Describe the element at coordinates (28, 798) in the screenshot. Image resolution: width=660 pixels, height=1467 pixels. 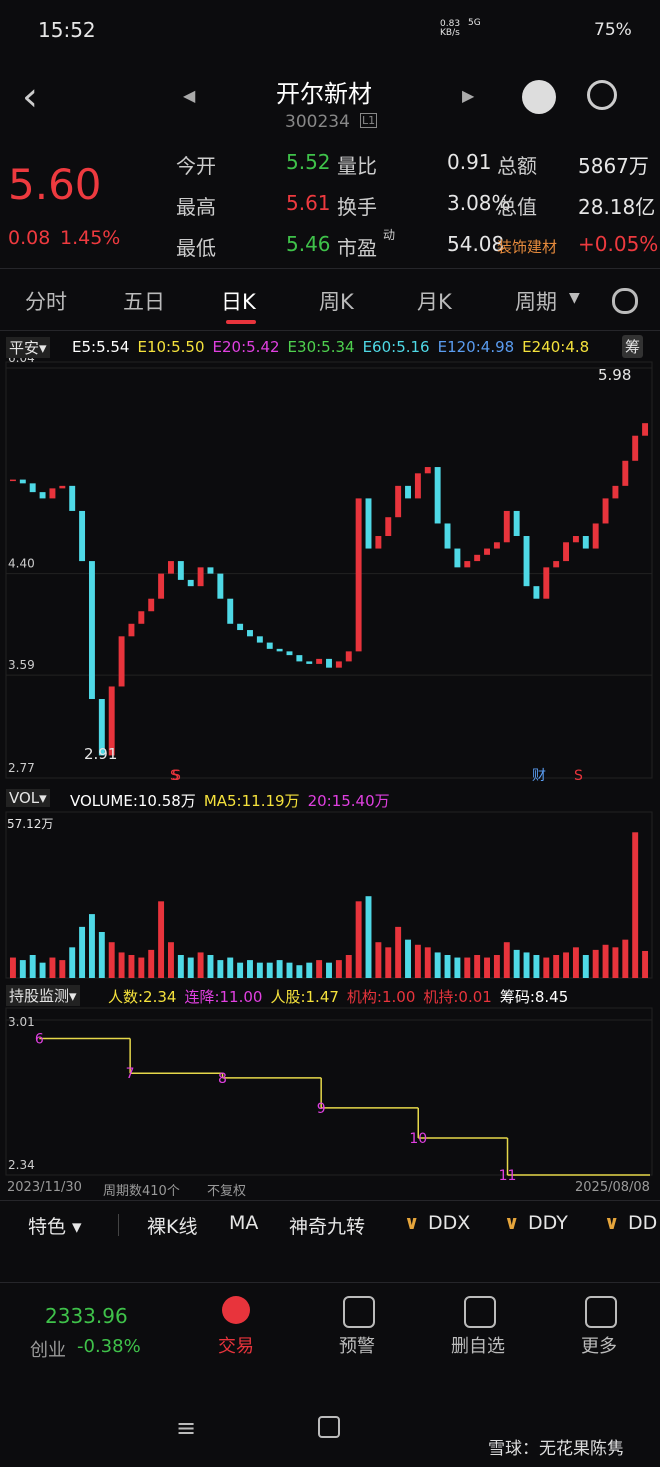
I see `vol-selector: VOL▾` at that location.